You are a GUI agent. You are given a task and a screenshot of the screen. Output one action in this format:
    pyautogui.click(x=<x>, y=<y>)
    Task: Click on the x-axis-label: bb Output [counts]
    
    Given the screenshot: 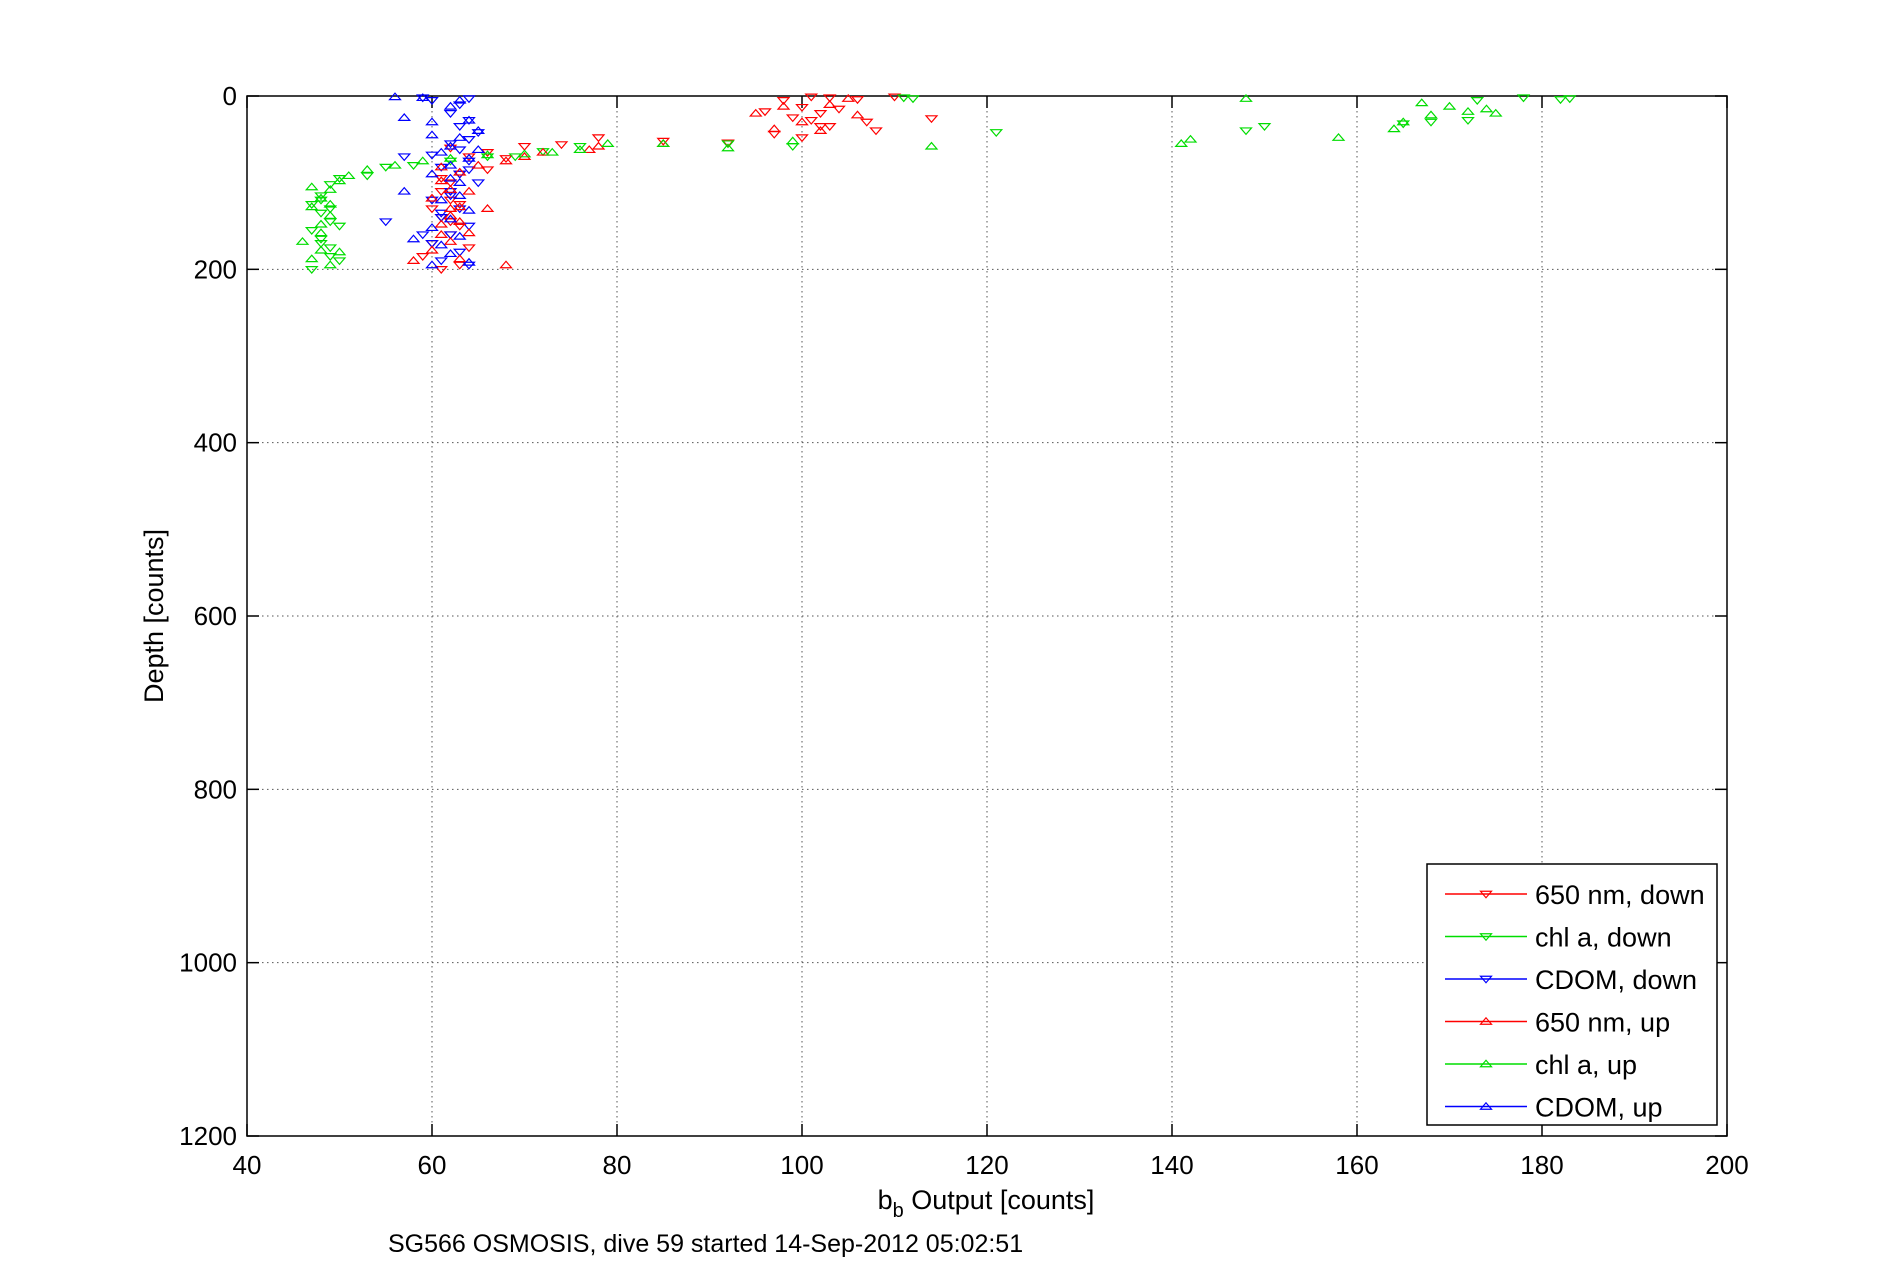 What is the action you would take?
    pyautogui.click(x=986, y=1203)
    